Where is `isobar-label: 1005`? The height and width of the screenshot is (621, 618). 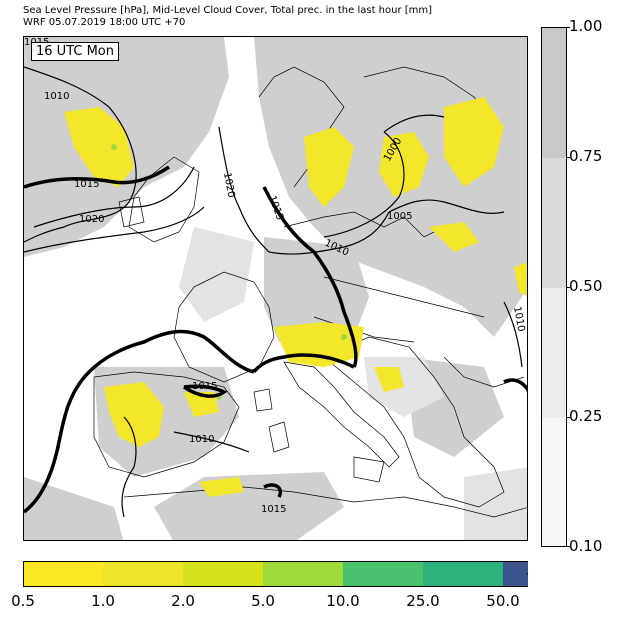
isobar-label: 1005 is located at coordinates (399, 216).